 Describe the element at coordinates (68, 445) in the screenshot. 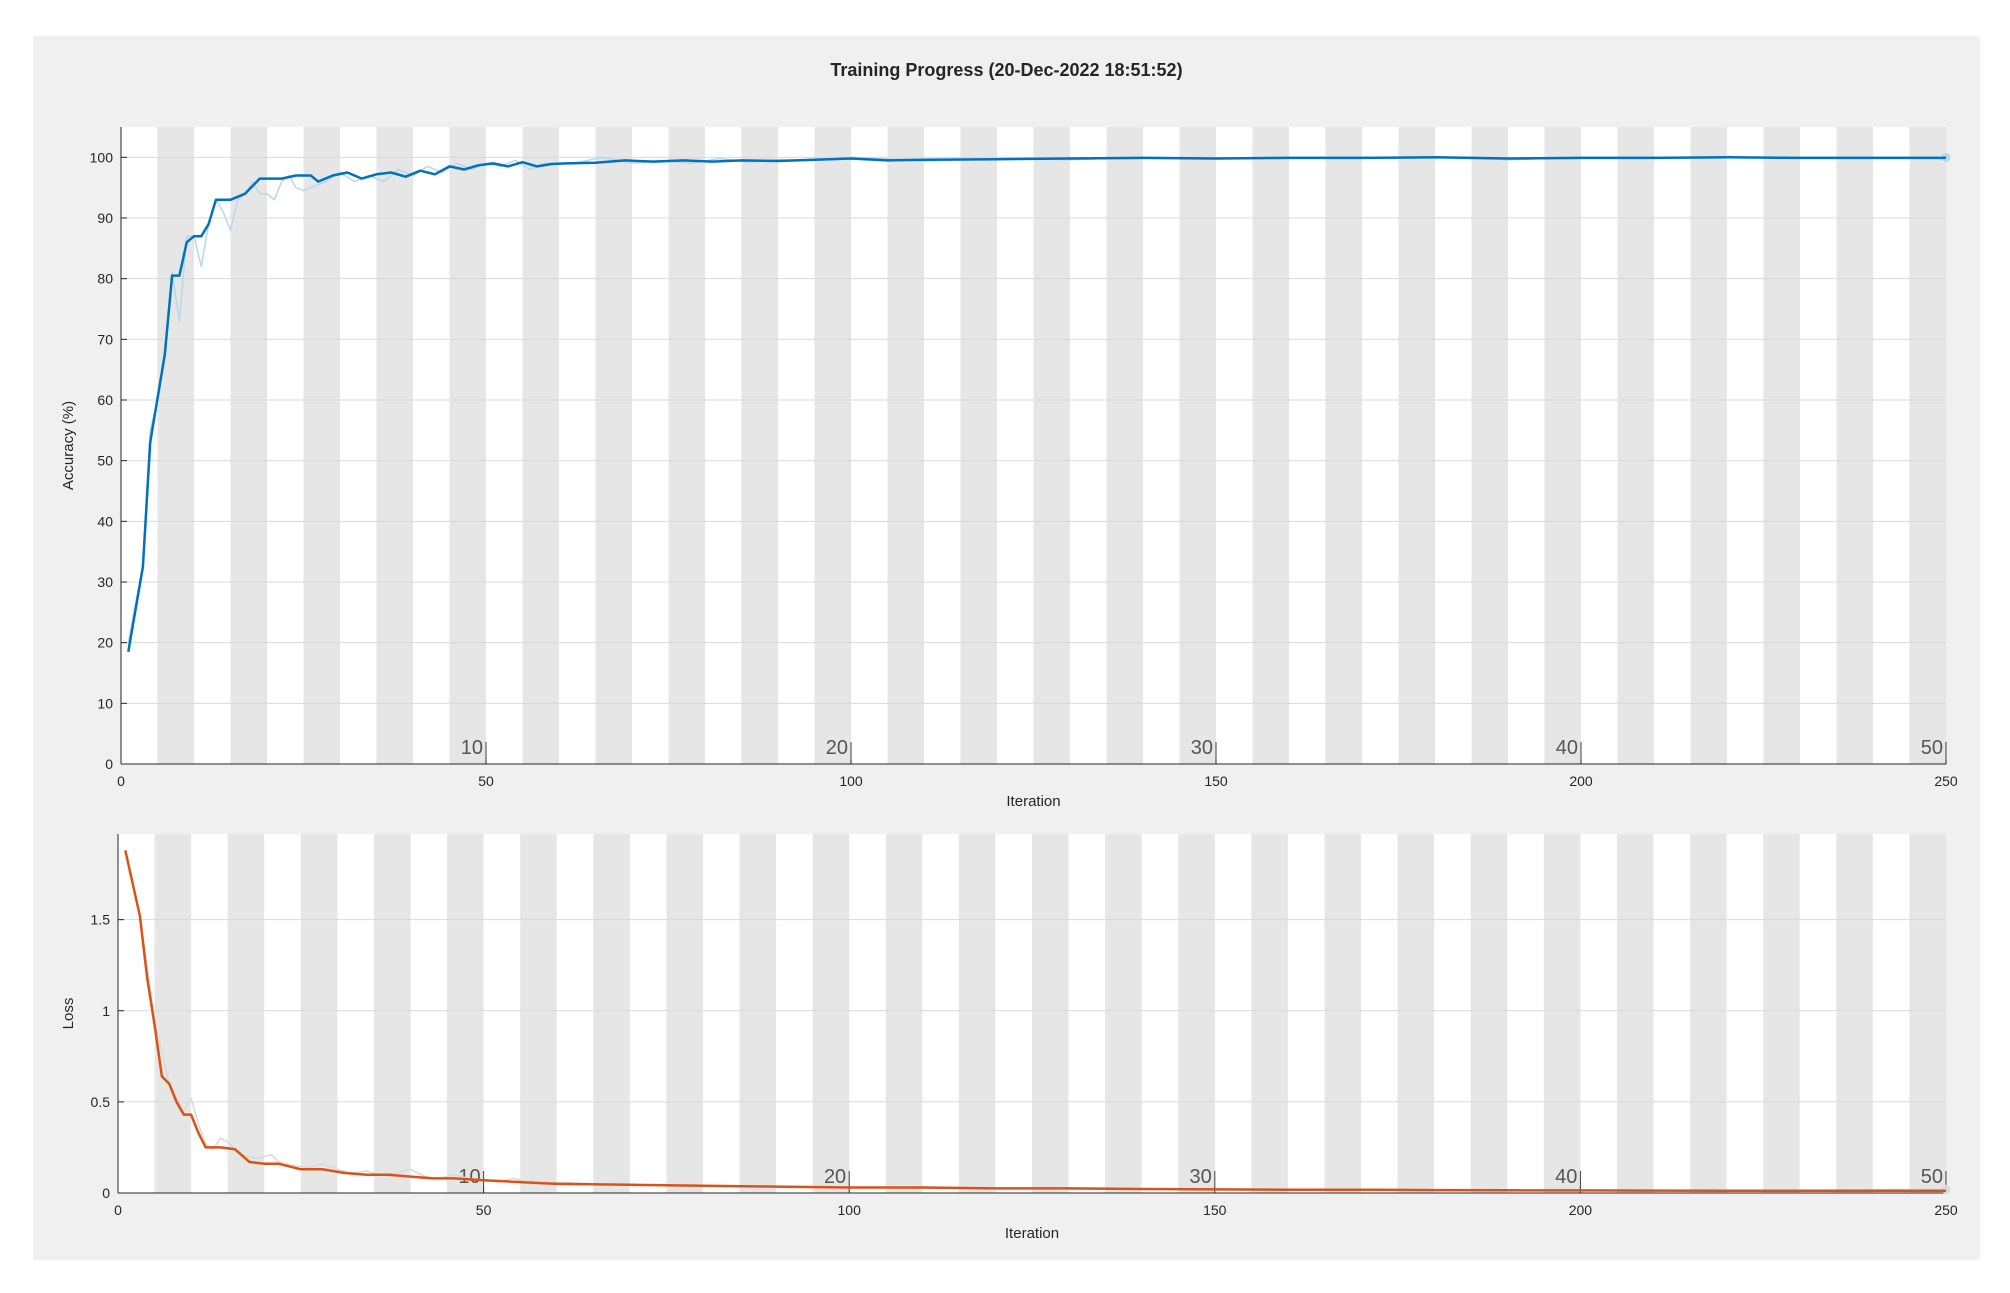

I see `accuracy-ylabel: Accuracy (%)` at that location.